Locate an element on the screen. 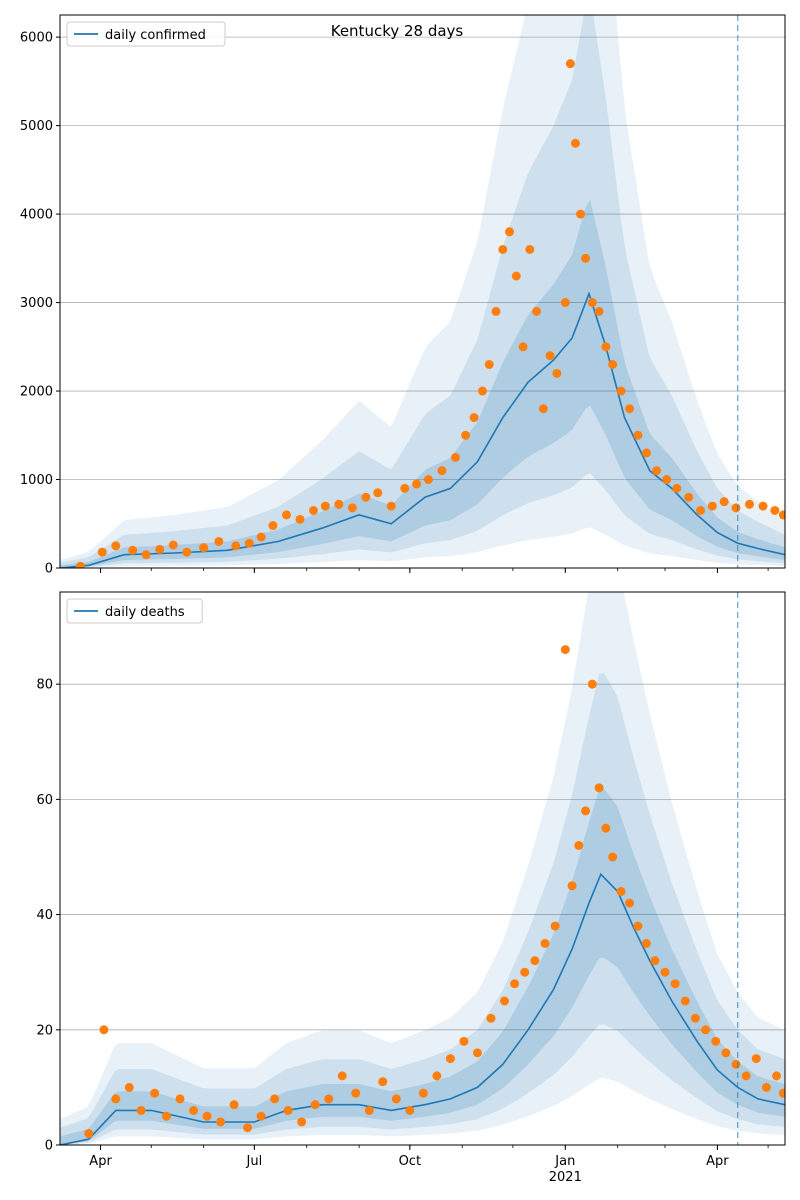 The width and height of the screenshot is (800, 1200). x-tick-label: Apr is located at coordinates (717, 1161).